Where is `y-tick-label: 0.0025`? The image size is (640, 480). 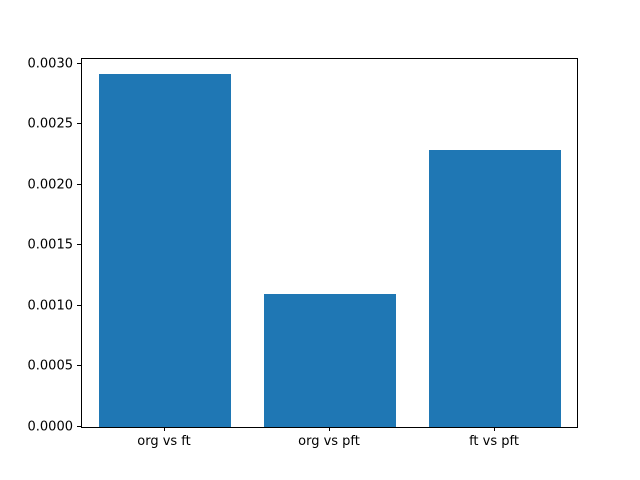 y-tick-label: 0.0025 is located at coordinates (50, 124).